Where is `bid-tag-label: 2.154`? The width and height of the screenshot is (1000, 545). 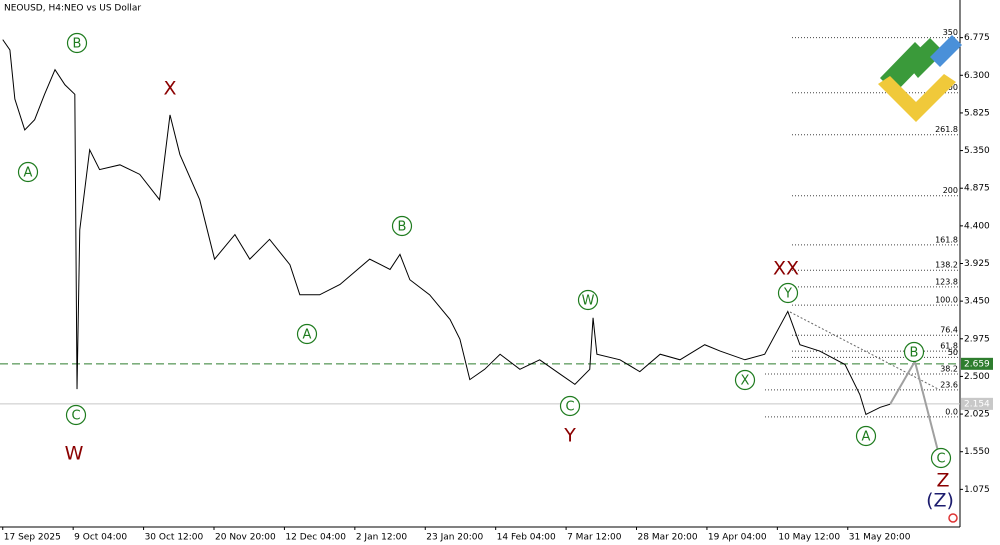
bid-tag-label: 2.154 is located at coordinates (977, 404).